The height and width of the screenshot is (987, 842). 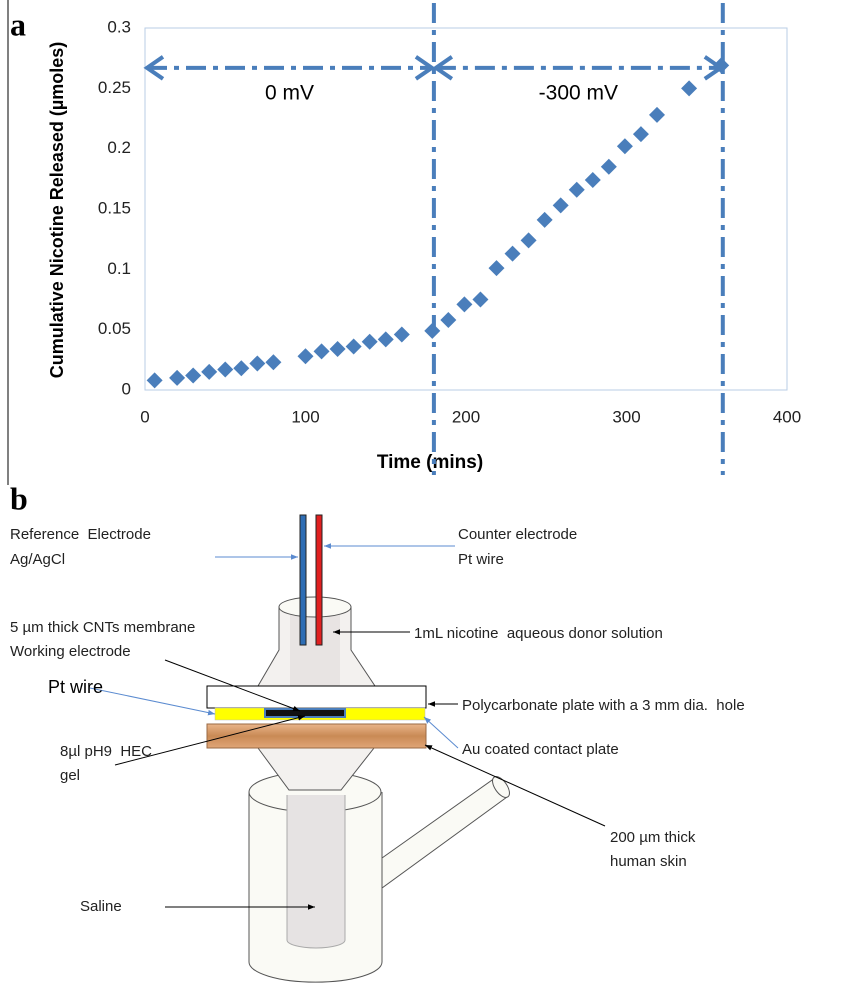 I want to click on counter-electrode, so click(x=319, y=580).